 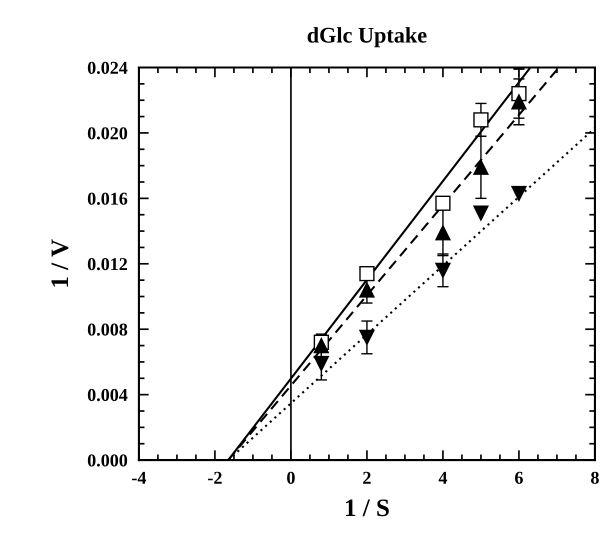 What do you see at coordinates (519, 478) in the screenshot?
I see `x-tick-label: 6` at bounding box center [519, 478].